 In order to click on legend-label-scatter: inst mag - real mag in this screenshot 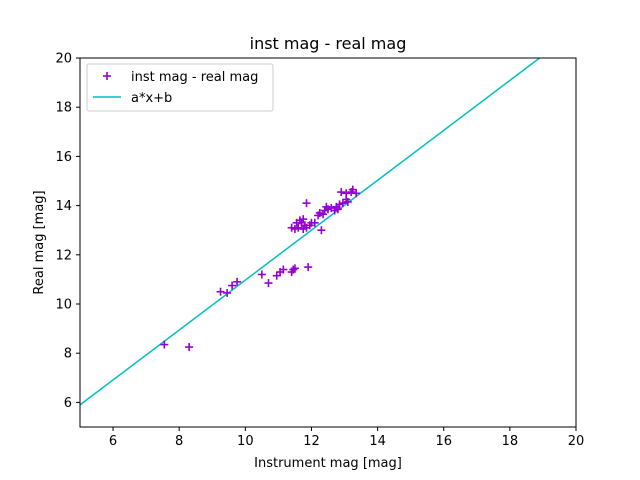, I will do `click(194, 77)`.